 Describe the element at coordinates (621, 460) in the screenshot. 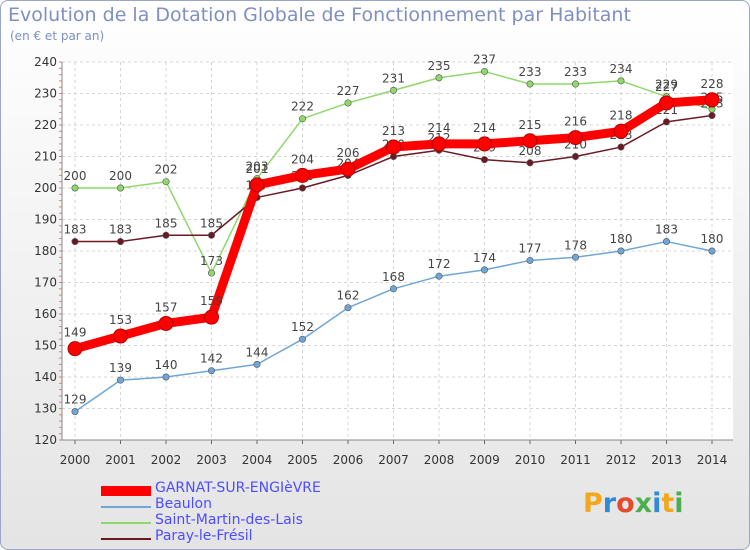

I see `x-tick-label: 2012` at that location.